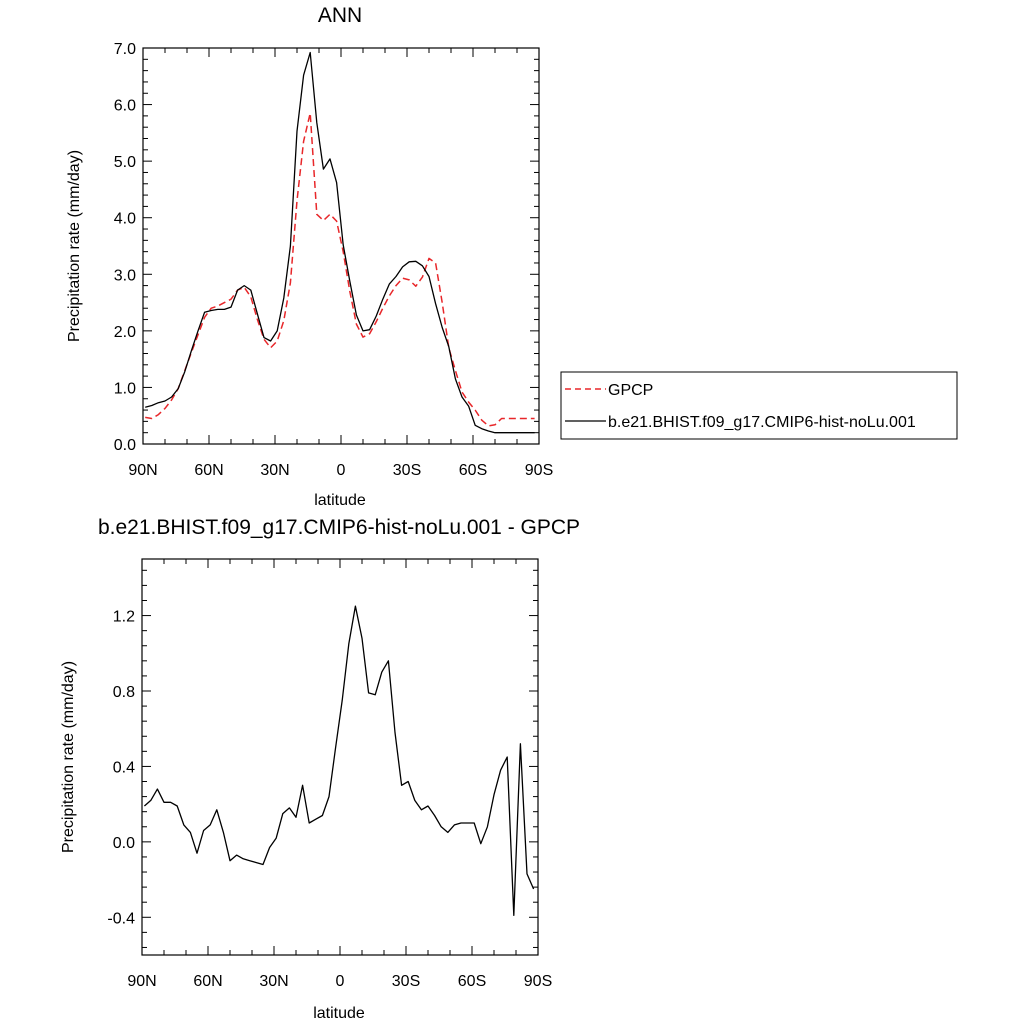 The width and height of the screenshot is (1024, 1024). What do you see at coordinates (762, 422) in the screenshot?
I see `legend-model-label: b.e21.BHIST.f09_g17.CMIP6-hist-noLu.001` at bounding box center [762, 422].